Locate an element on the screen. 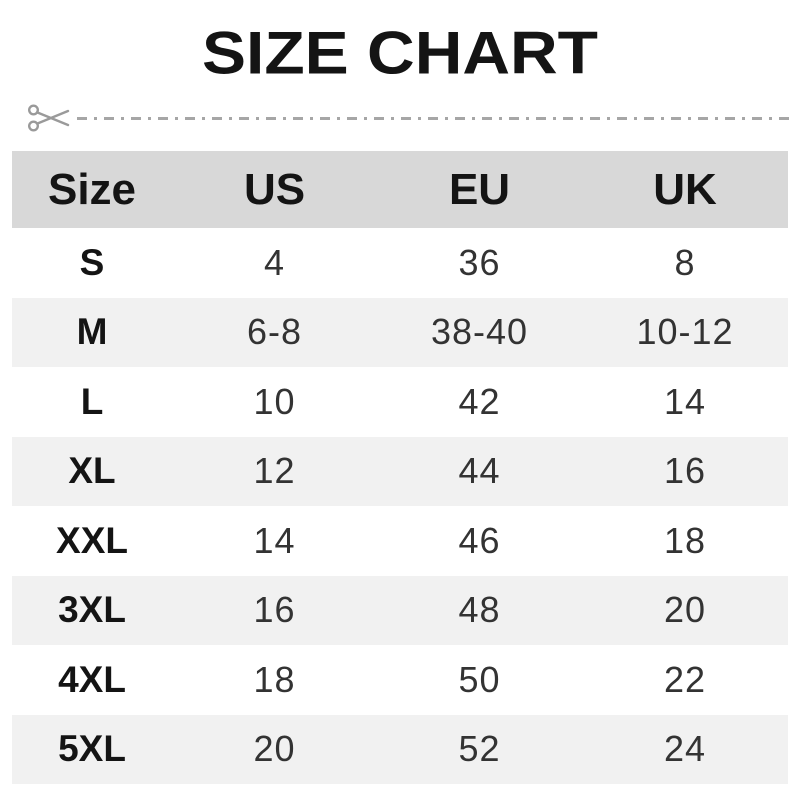 The image size is (800, 800). table-row-3xl: 3XL 16 48 20 is located at coordinates (400, 610).